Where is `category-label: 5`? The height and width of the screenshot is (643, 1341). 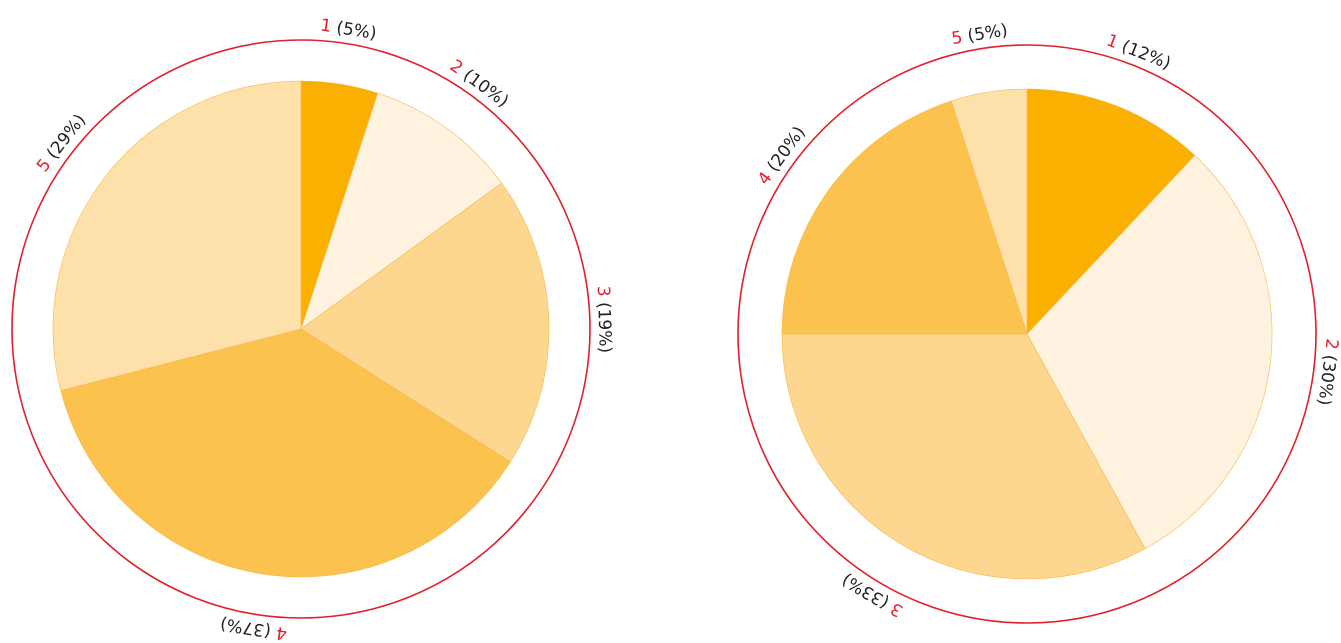 category-label: 5 is located at coordinates (957, 38).